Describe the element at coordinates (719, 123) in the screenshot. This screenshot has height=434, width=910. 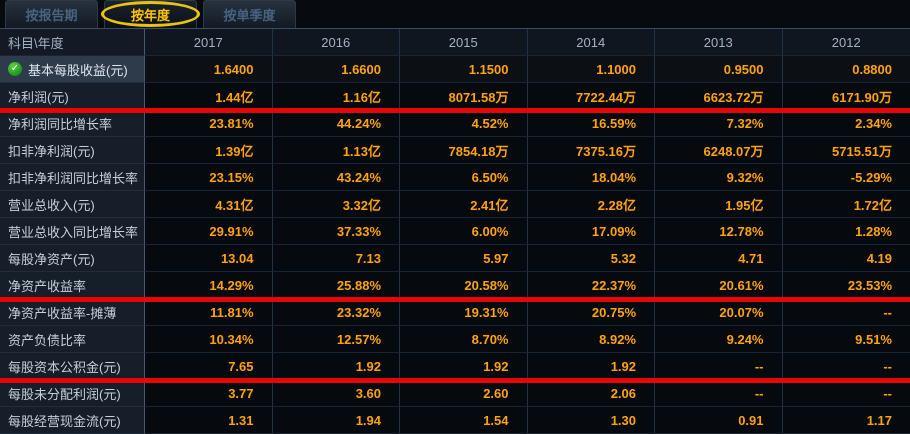
I see `cell-value: 7.32%` at that location.